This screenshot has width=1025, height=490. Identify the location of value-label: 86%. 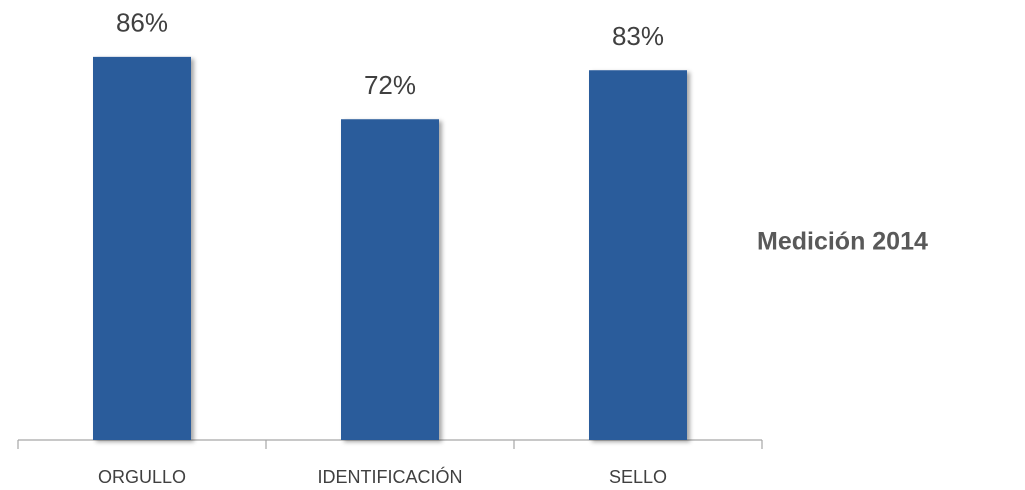
(142, 23).